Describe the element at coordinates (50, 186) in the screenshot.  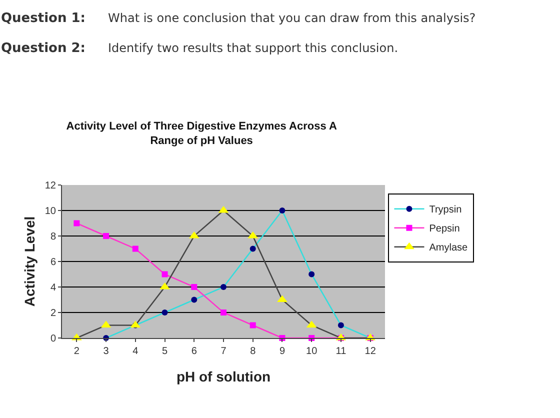
I see `y-tick-label: 12` at that location.